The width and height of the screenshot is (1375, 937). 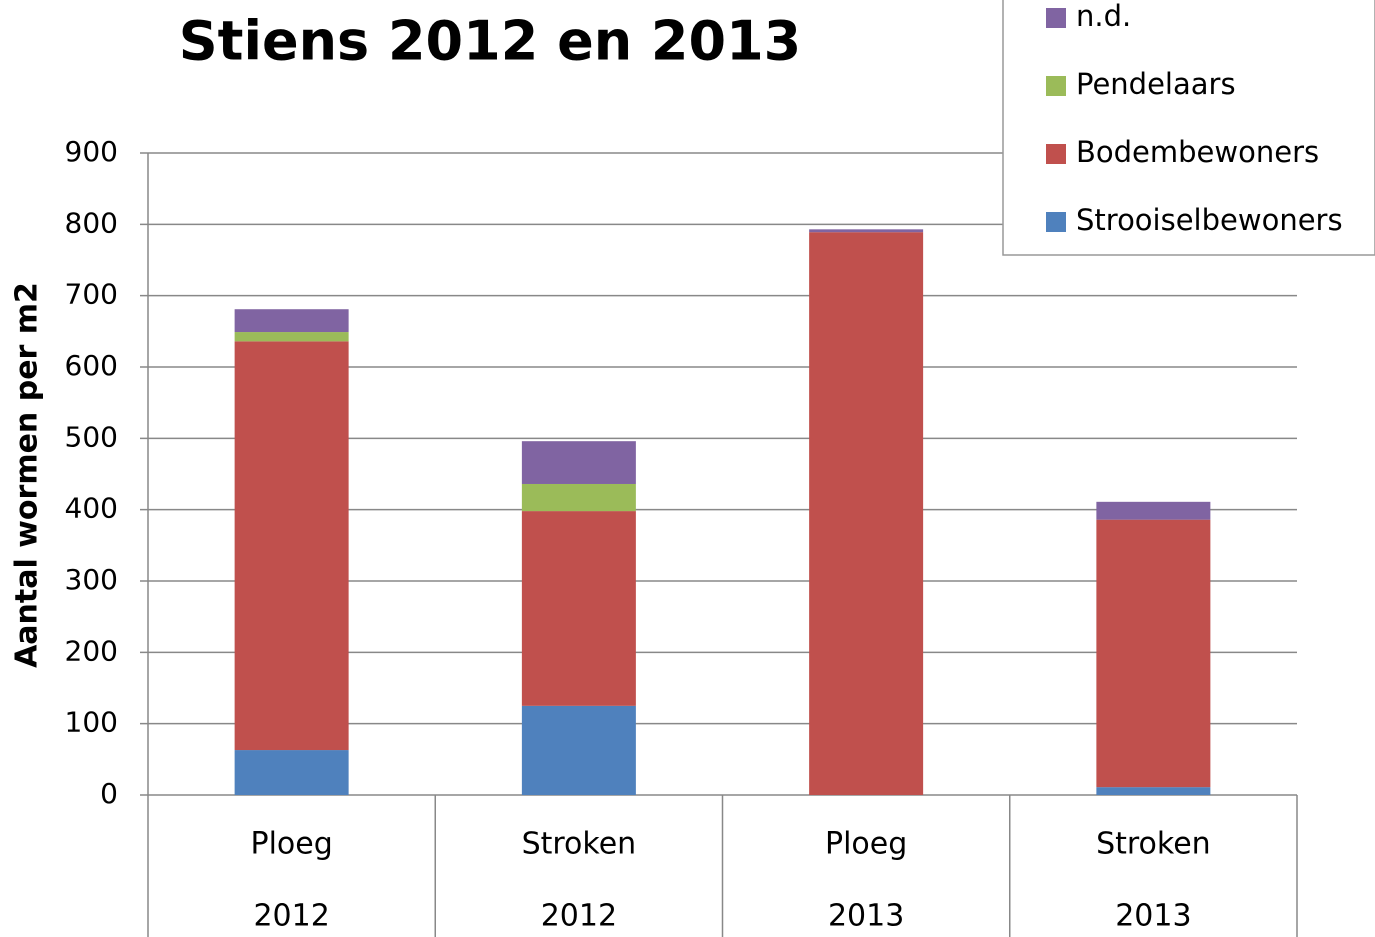 I want to click on legend-label: Bodembewoners, so click(x=1197, y=152).